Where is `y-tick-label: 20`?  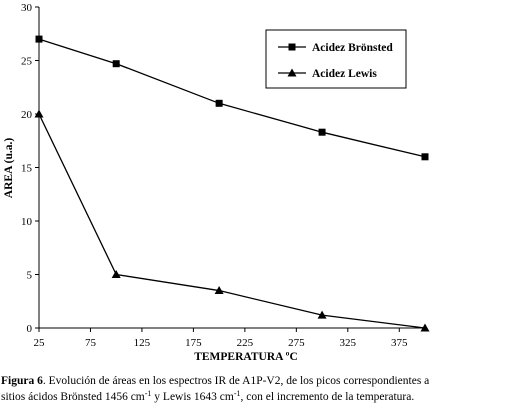
y-tick-label: 20 is located at coordinates (27, 115).